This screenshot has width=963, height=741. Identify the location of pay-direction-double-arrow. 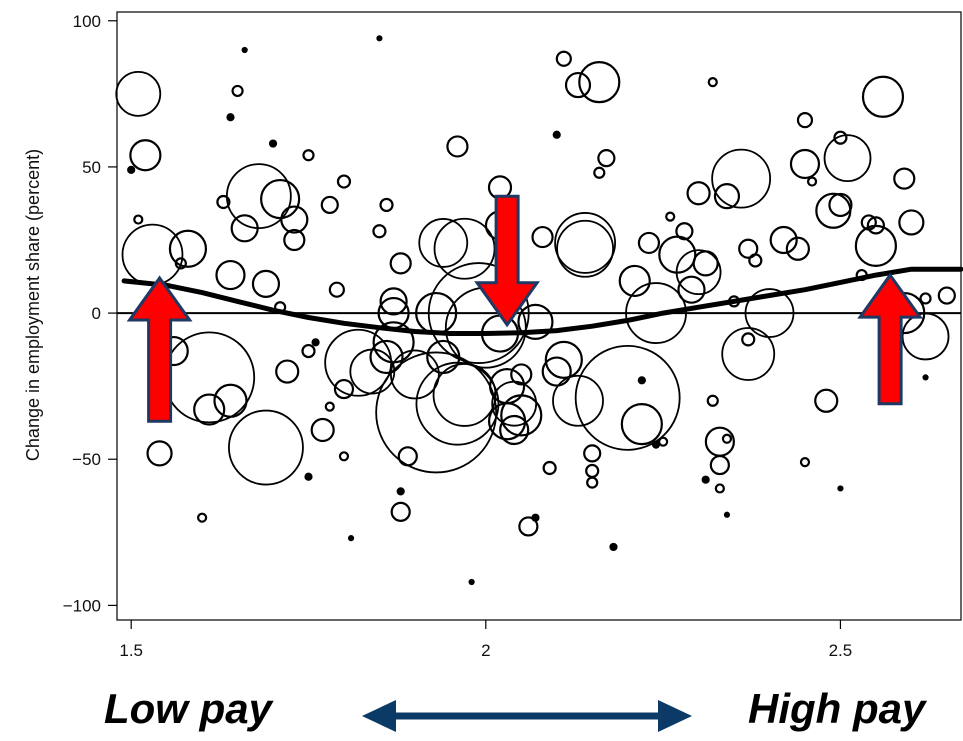
(527, 716).